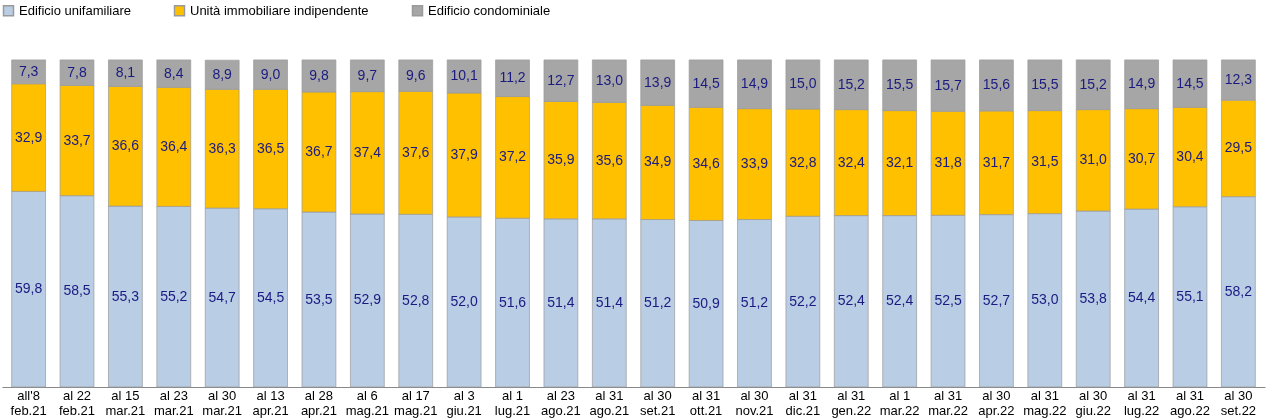 Image resolution: width=1267 pixels, height=419 pixels. What do you see at coordinates (1190, 402) in the screenshot?
I see `x-tick-label: al 31 ago.22` at bounding box center [1190, 402].